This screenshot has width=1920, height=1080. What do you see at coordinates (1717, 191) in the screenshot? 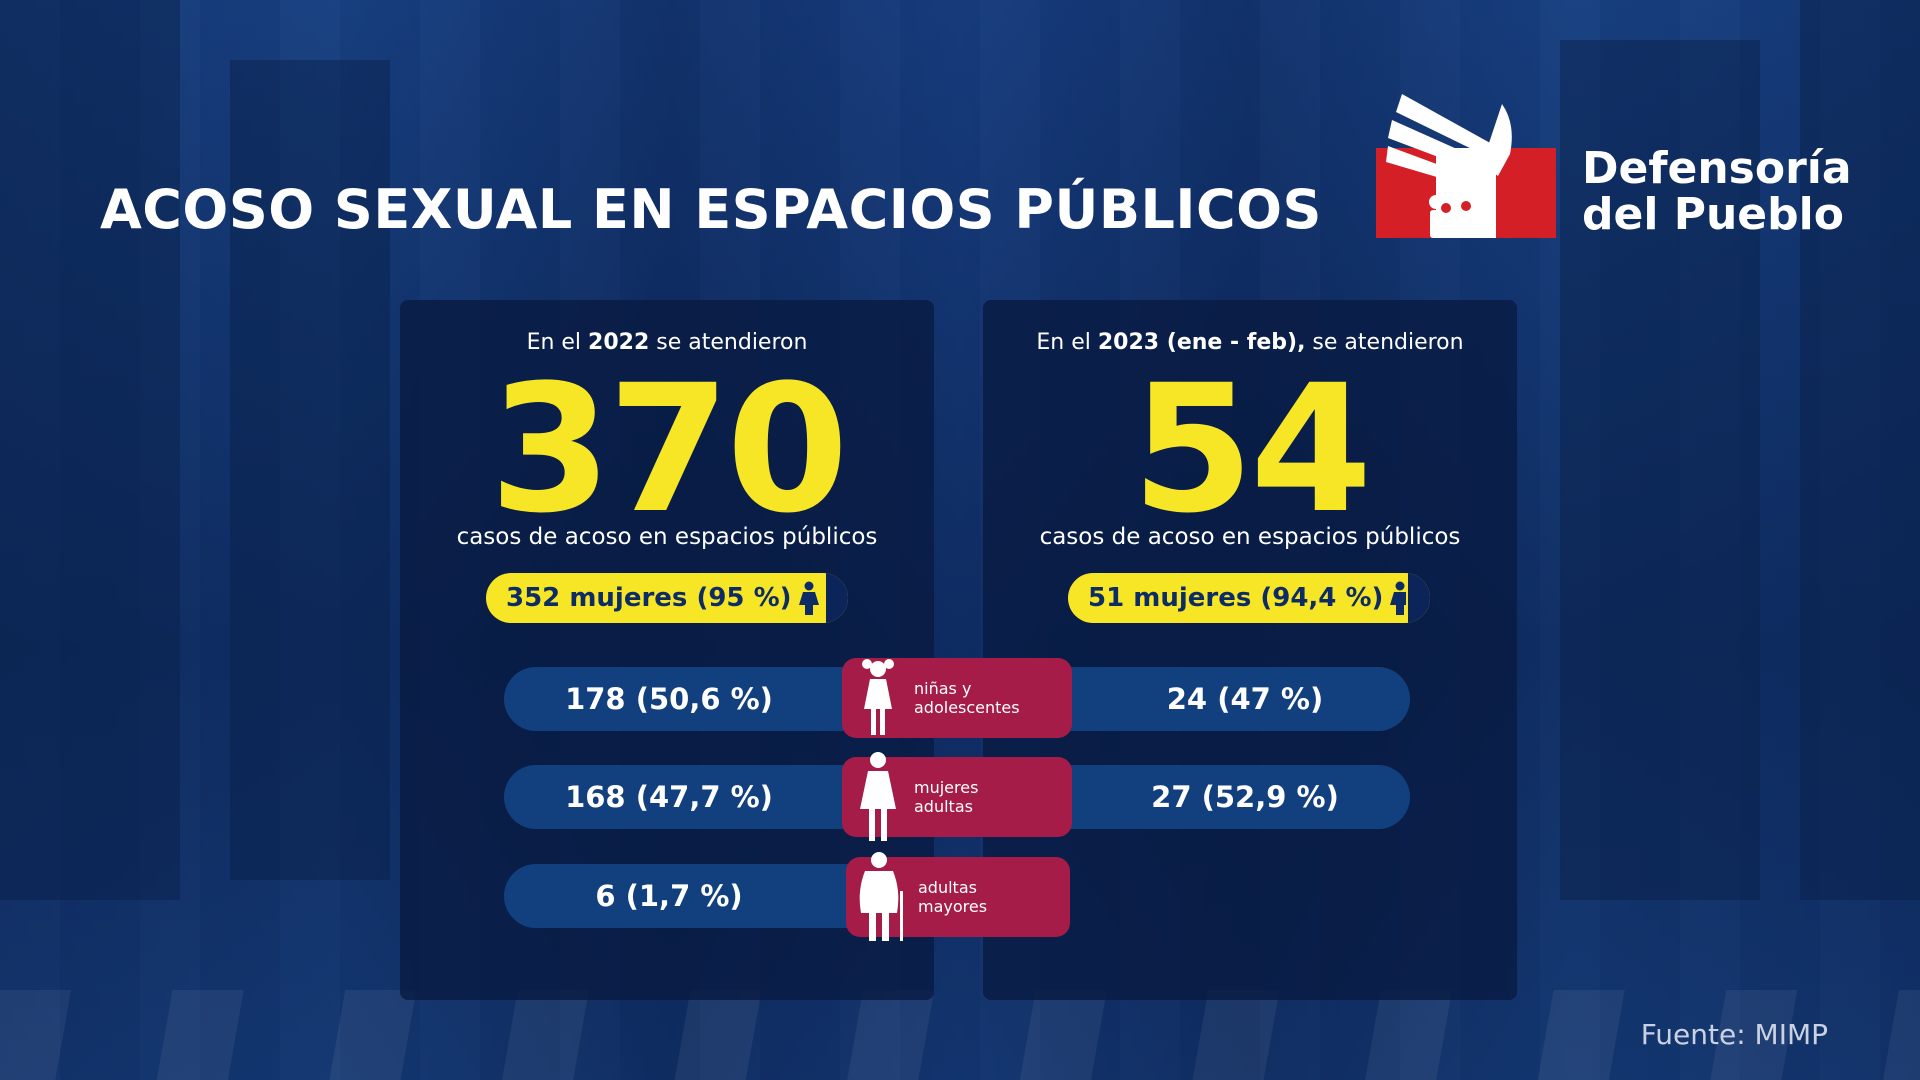
I see `logo-wordmark: Defensoría del Pueblo` at bounding box center [1717, 191].